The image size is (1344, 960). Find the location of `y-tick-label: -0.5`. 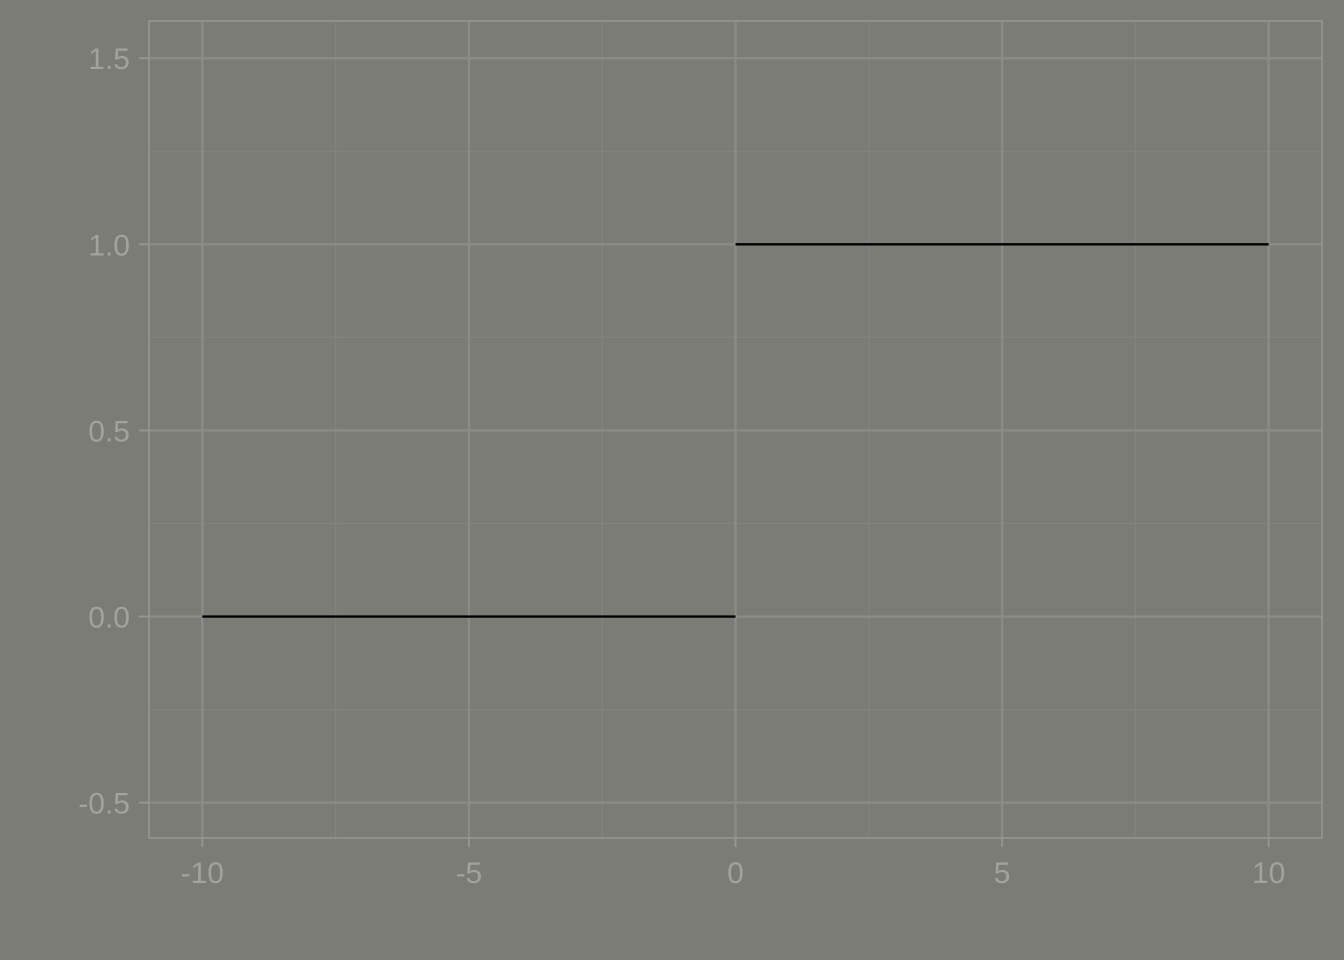

y-tick-label: -0.5 is located at coordinates (104, 804).